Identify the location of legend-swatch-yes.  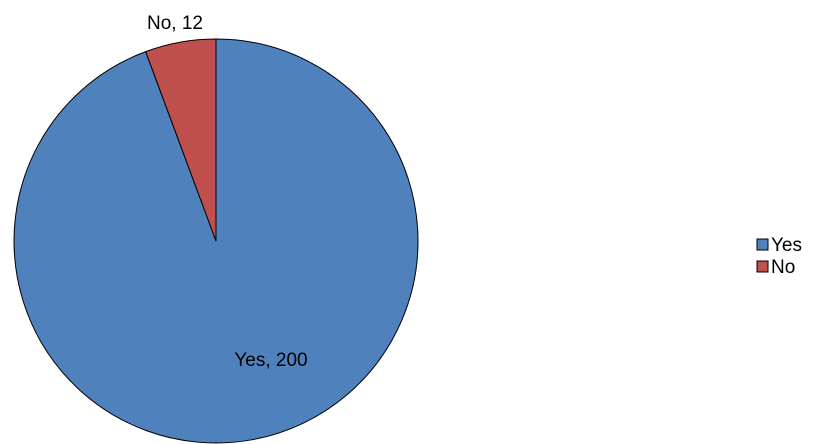
(762, 244).